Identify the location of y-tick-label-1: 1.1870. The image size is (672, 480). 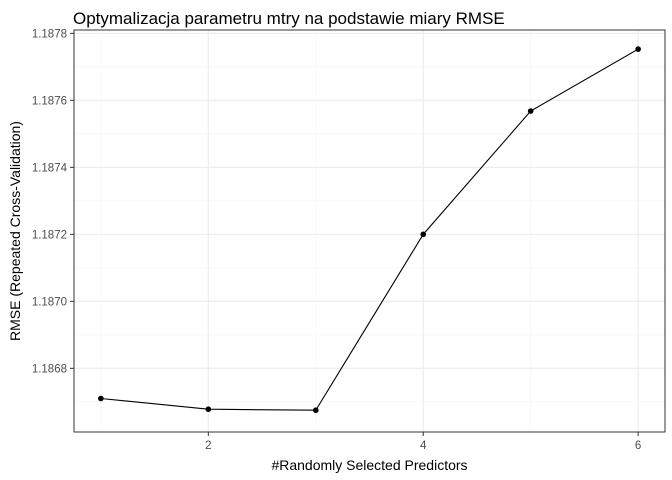
(49, 302).